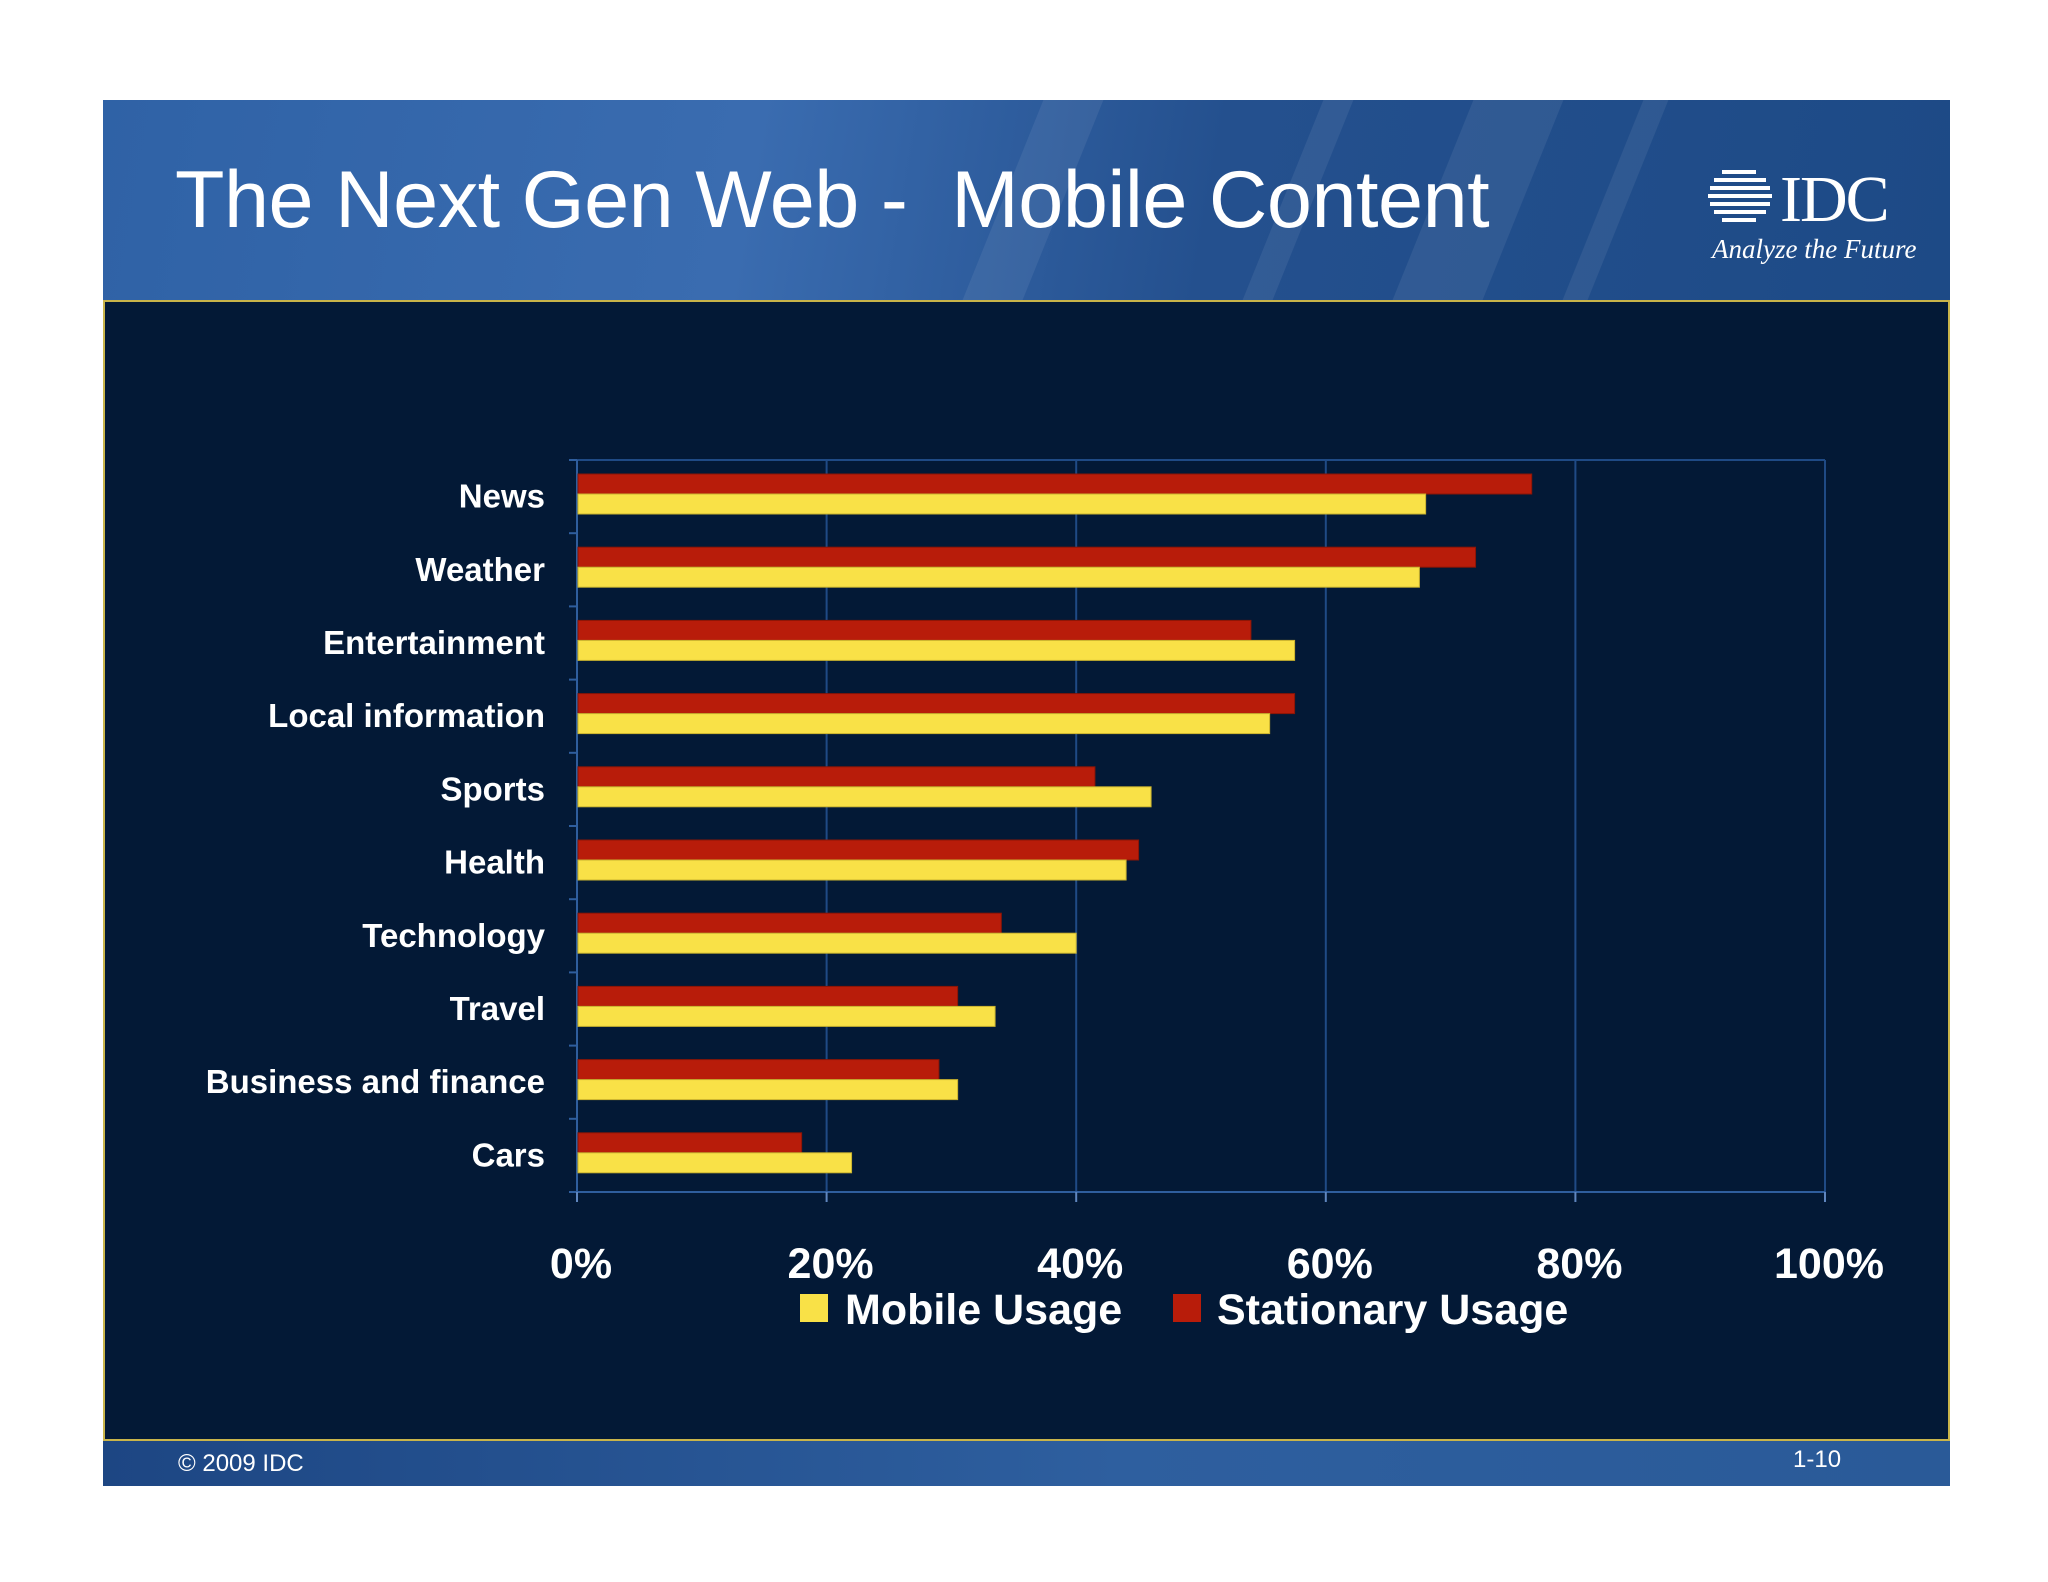 The height and width of the screenshot is (1582, 2048). What do you see at coordinates (492, 788) in the screenshot?
I see `category-label: Sports` at bounding box center [492, 788].